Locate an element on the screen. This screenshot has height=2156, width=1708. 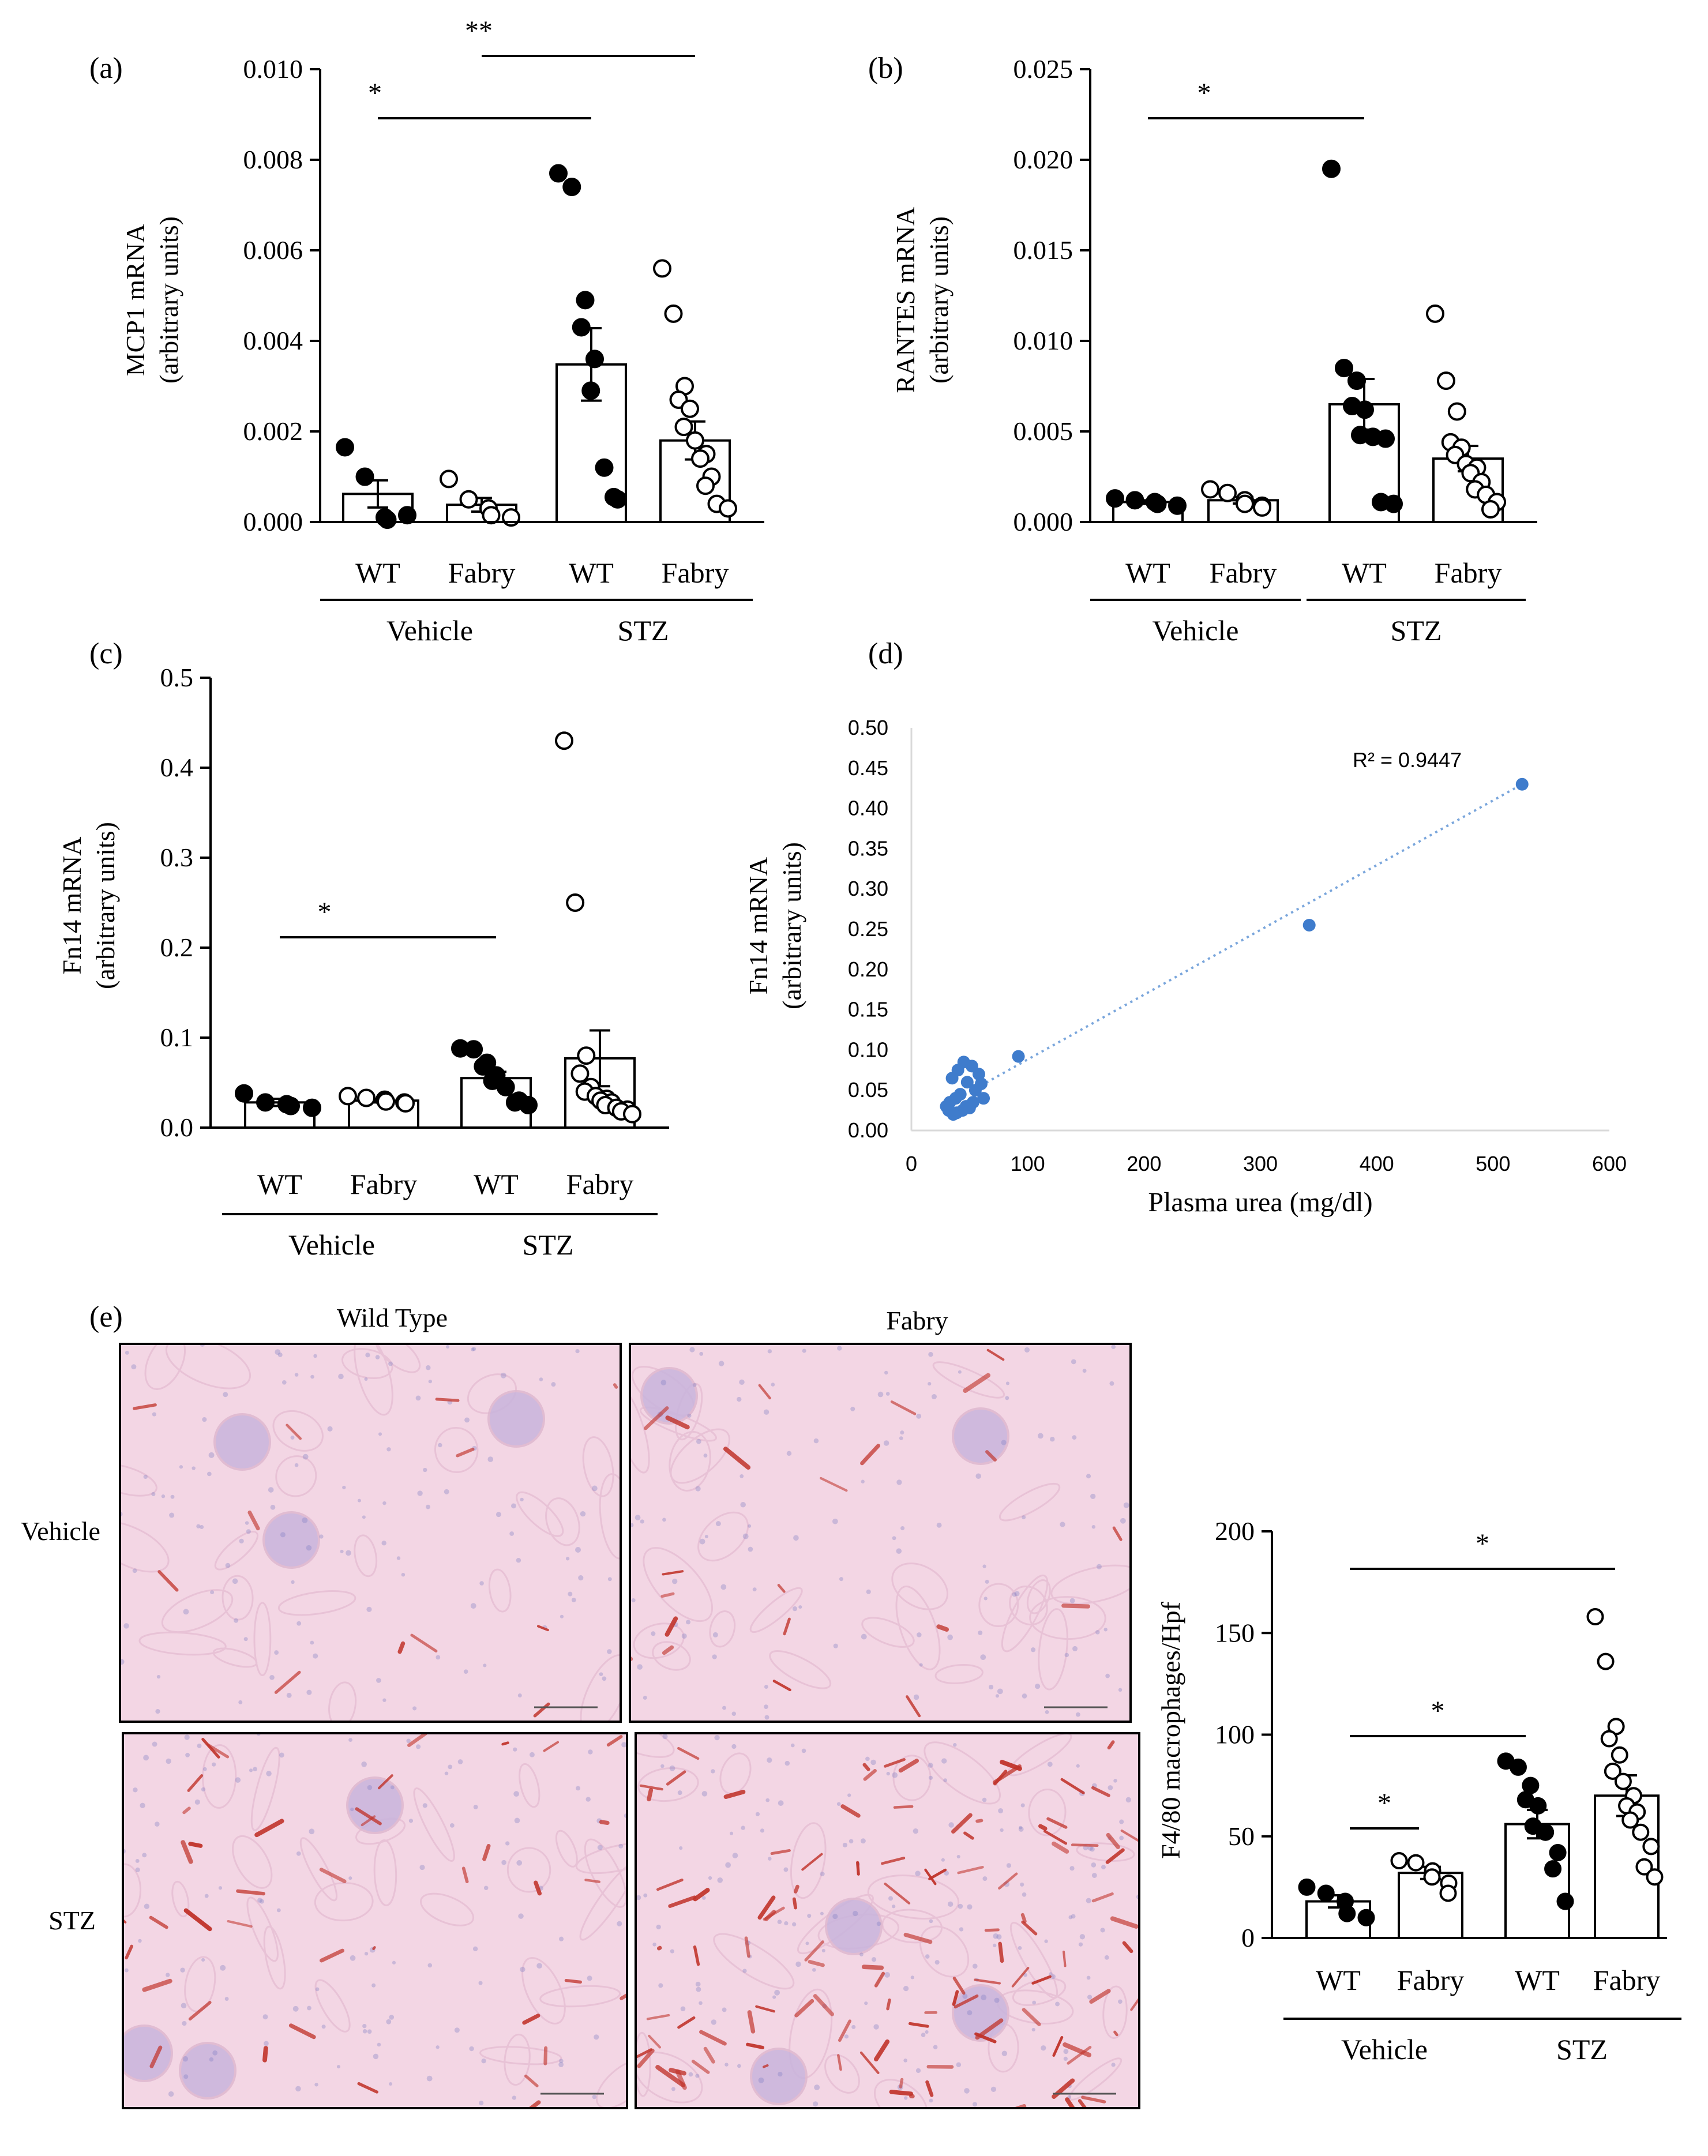
y-tick-label: 0.30 is located at coordinates (868, 888).